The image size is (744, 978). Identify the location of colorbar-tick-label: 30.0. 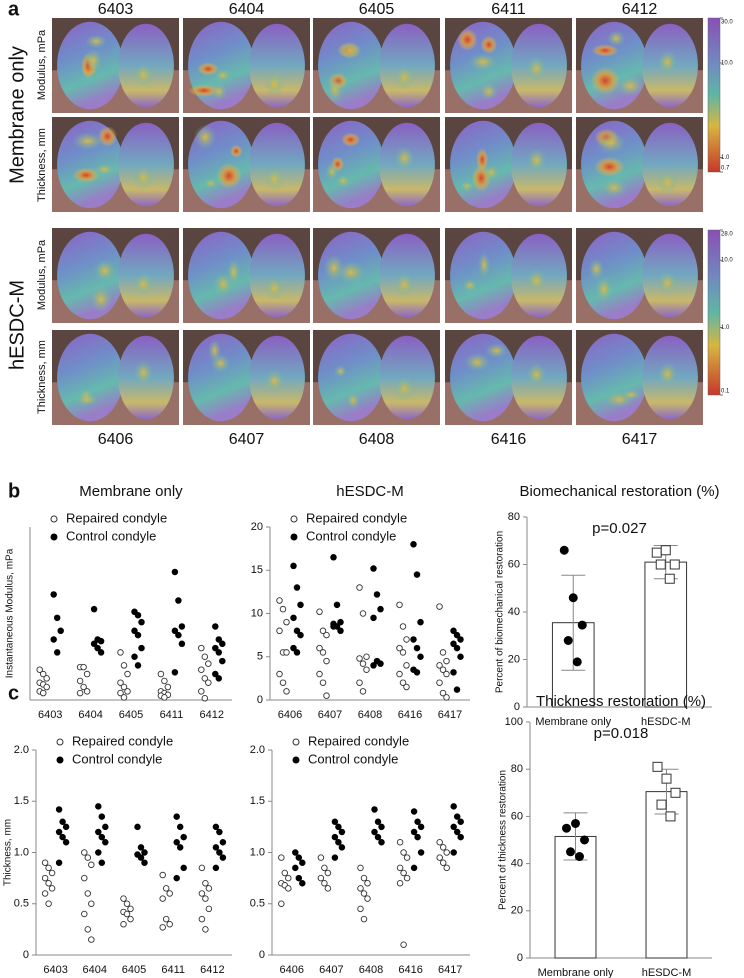
(727, 23).